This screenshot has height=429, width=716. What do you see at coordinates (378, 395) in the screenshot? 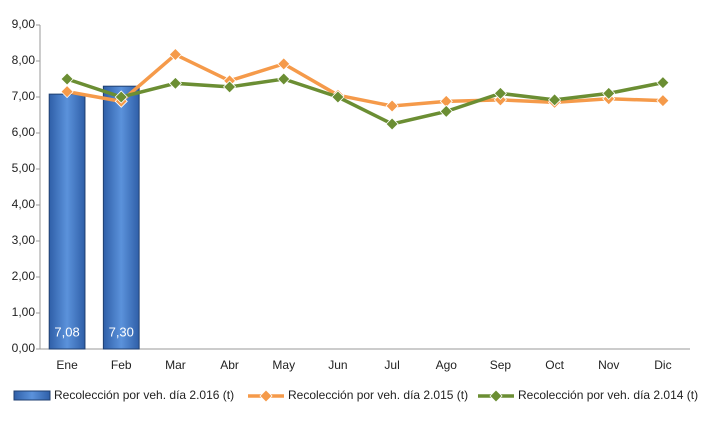
I see `legend-label: Recolección por veh. día 2.015 (t)` at bounding box center [378, 395].